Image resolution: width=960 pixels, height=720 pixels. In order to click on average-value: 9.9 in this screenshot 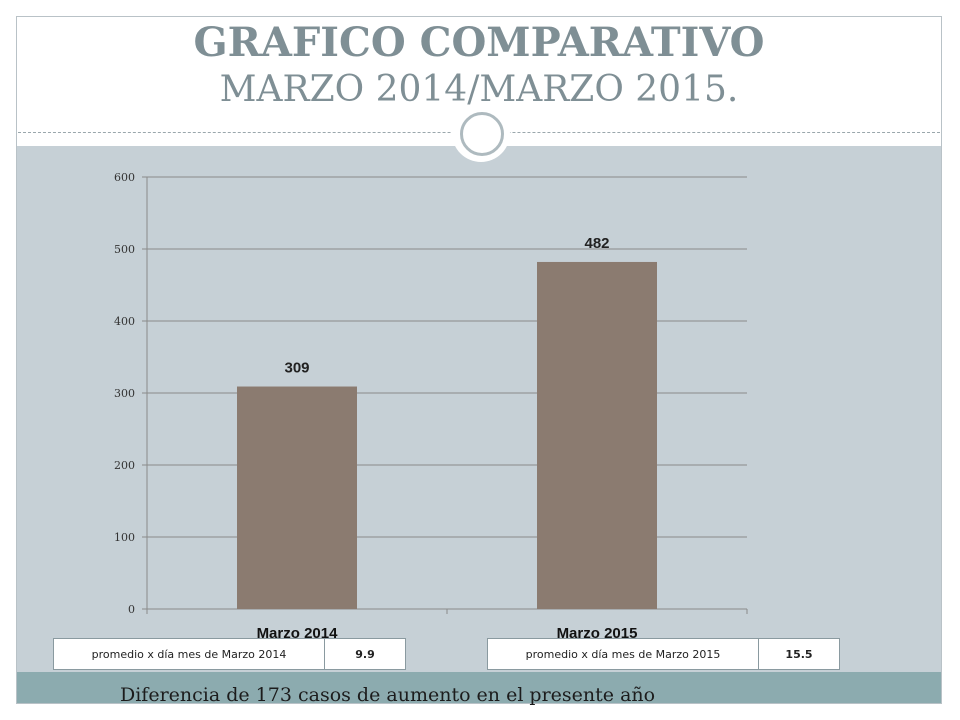, I will do `click(365, 654)`.